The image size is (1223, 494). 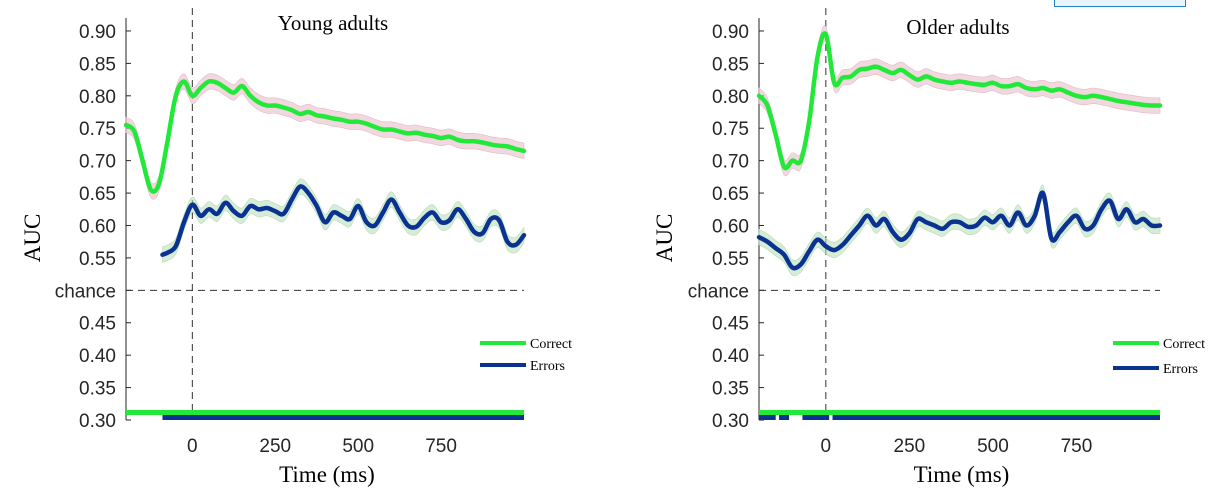 What do you see at coordinates (1120, 3) in the screenshot?
I see `cropped-banner` at bounding box center [1120, 3].